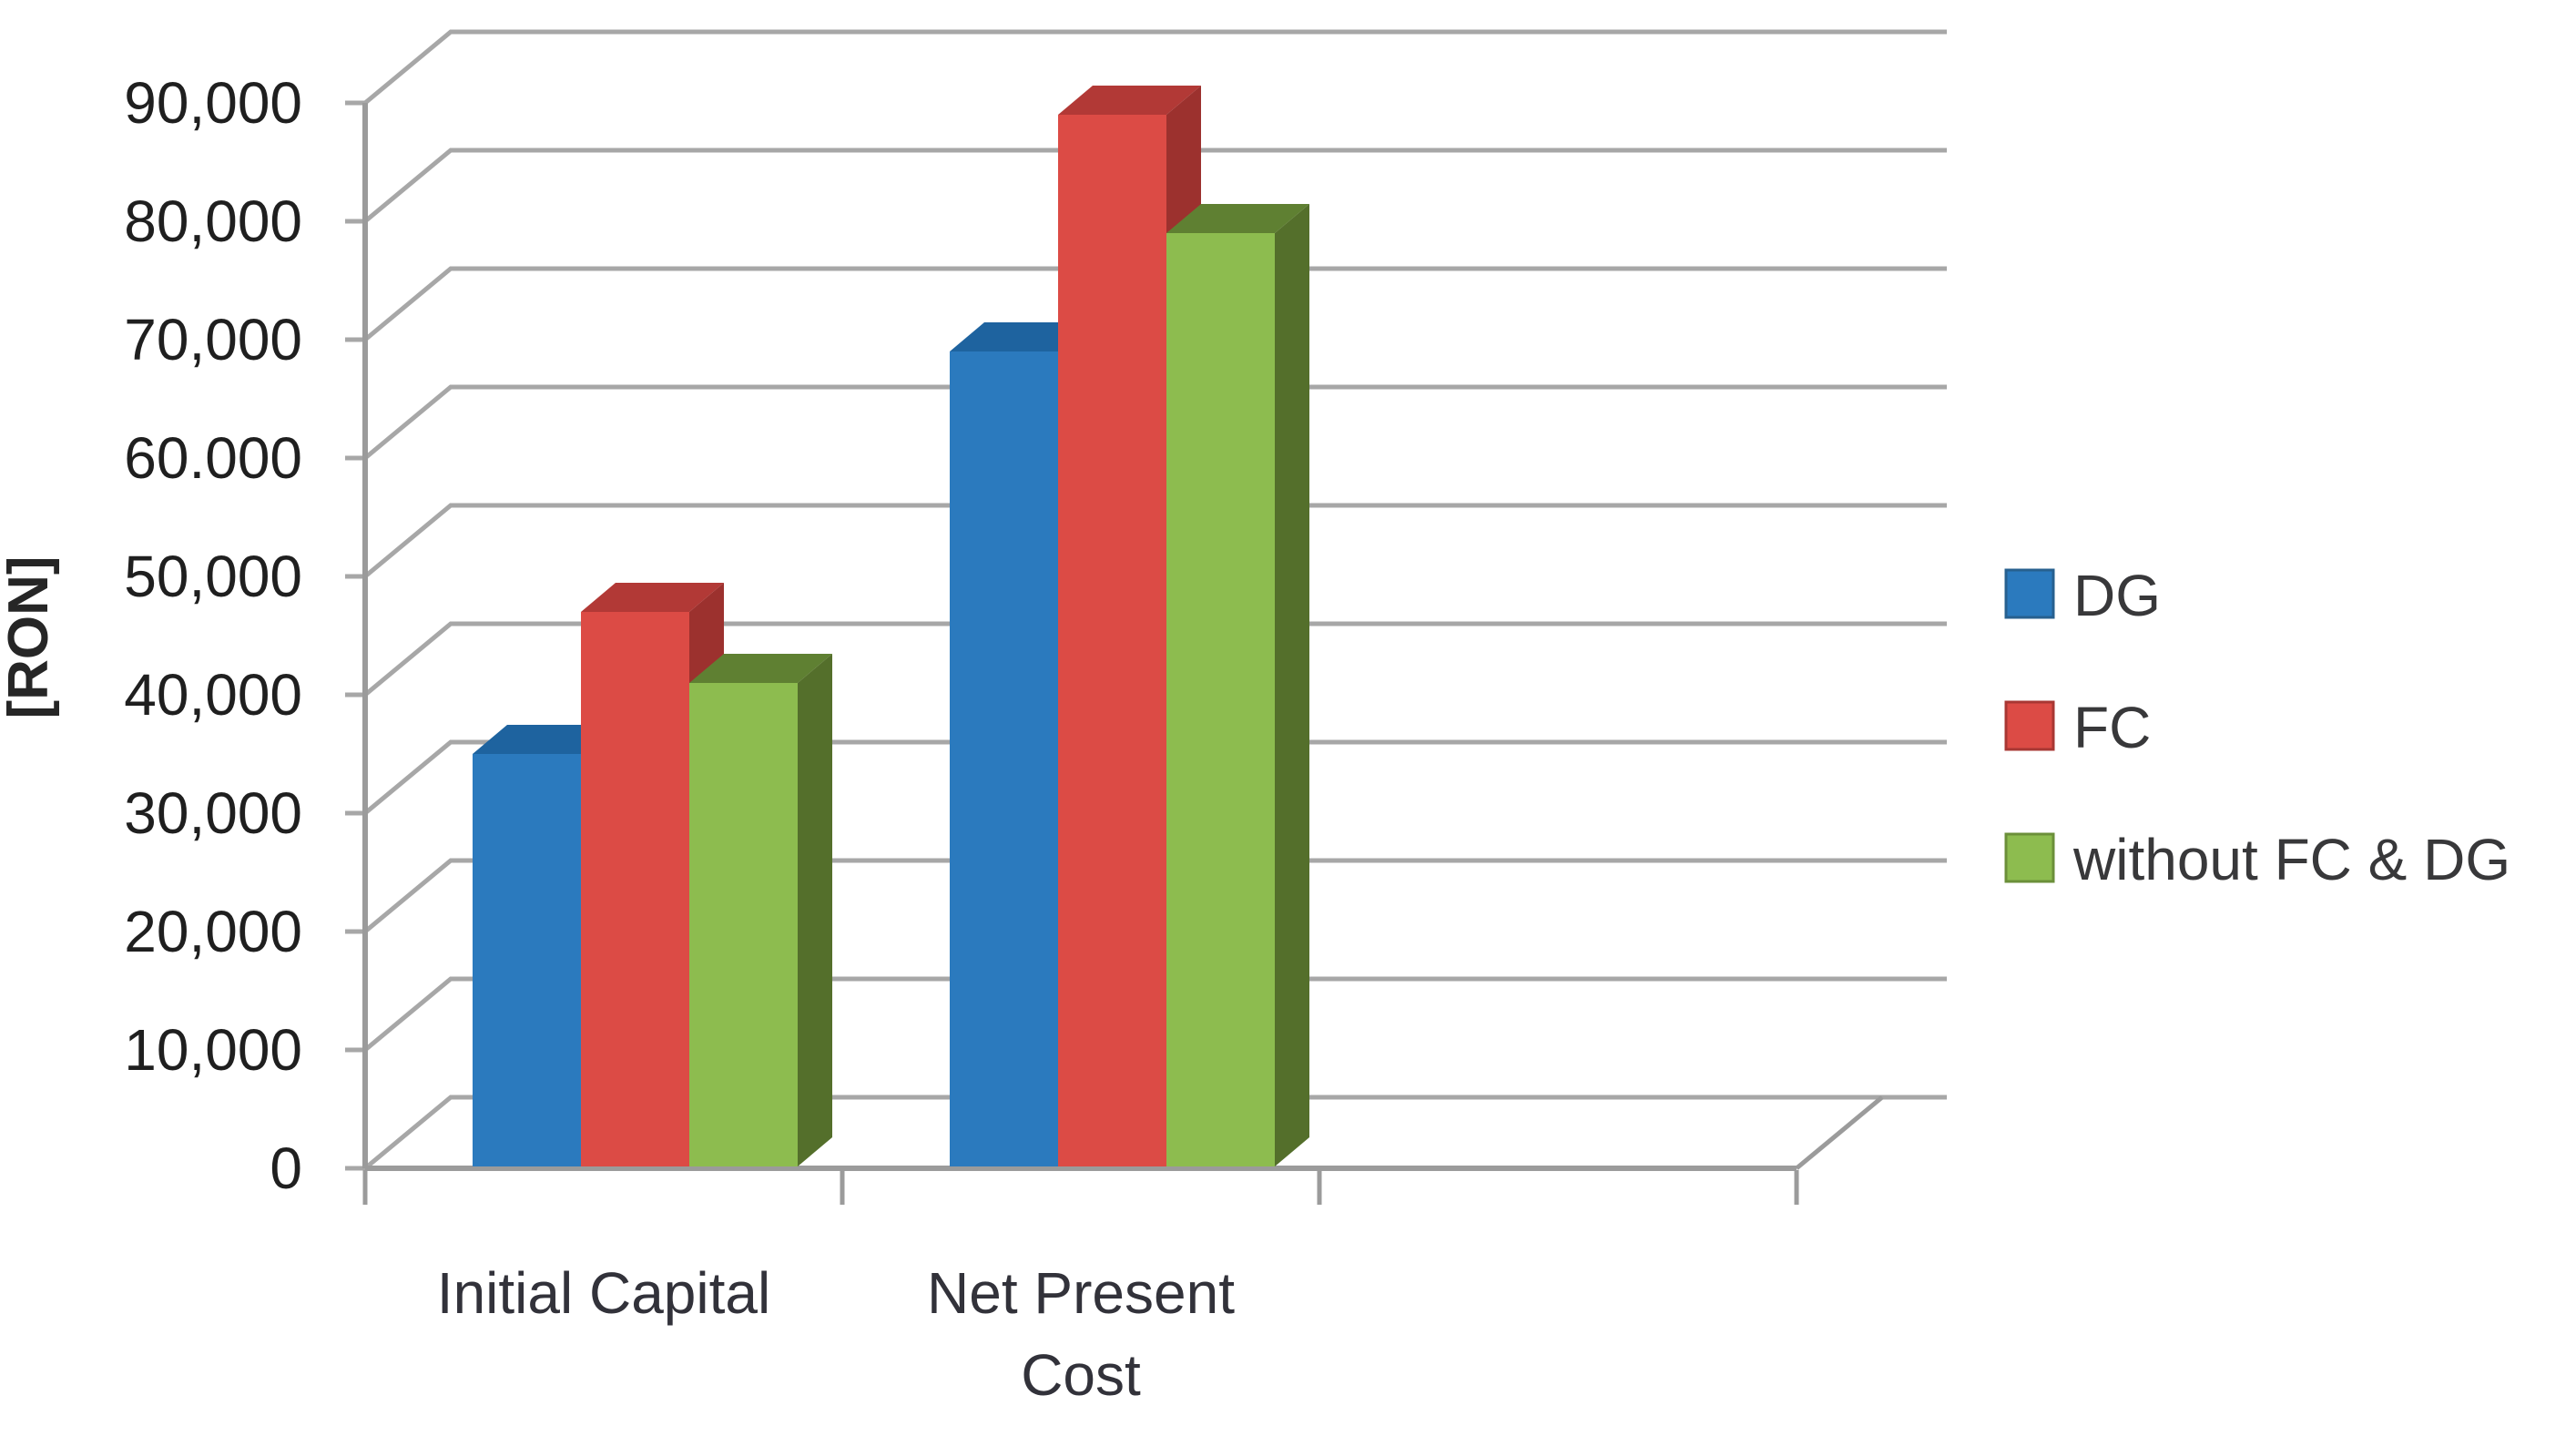  Describe the element at coordinates (2117, 595) in the screenshot. I see `legend-label: DG` at that location.